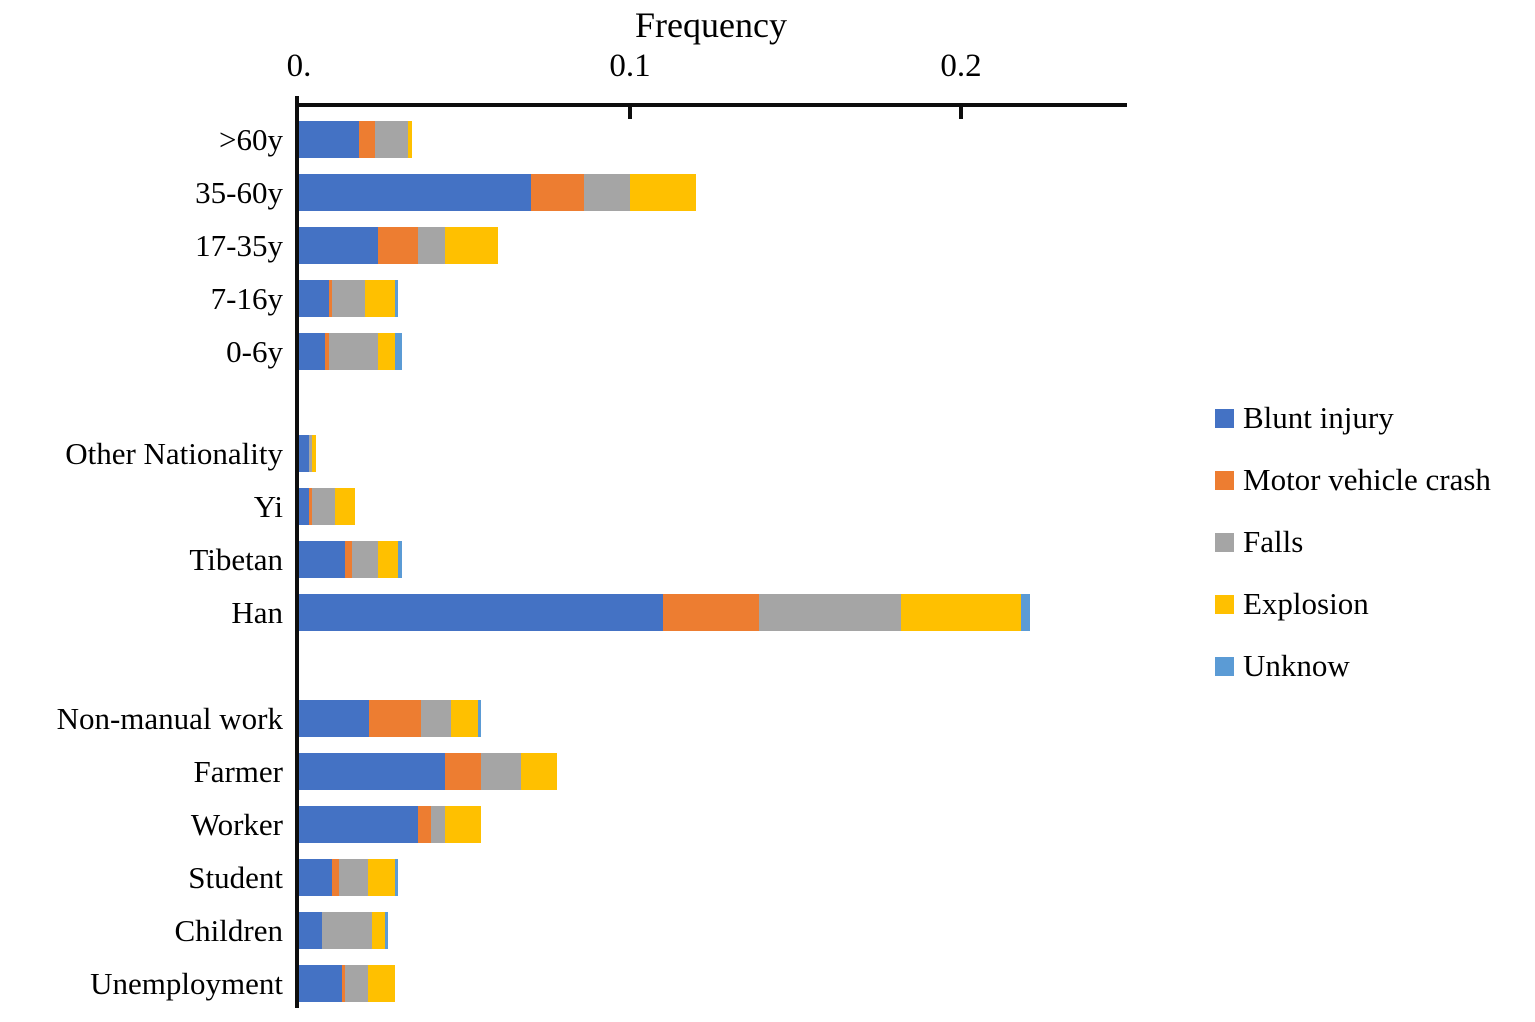 The image size is (1535, 1022). What do you see at coordinates (239, 192) in the screenshot?
I see `category-label-35-60y: 35-60y` at bounding box center [239, 192].